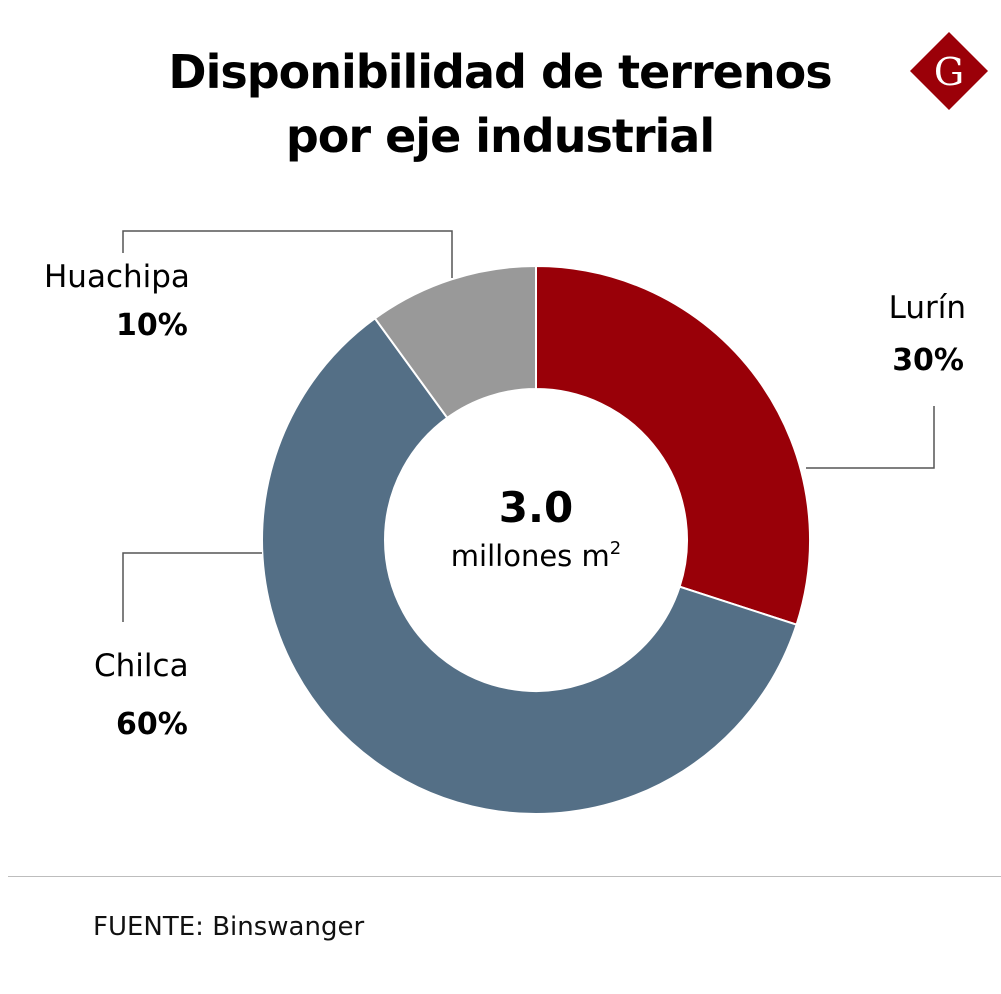 The image size is (1001, 994). Describe the element at coordinates (615, 548) in the screenshot. I see `center-unit-superscript: 2` at that location.